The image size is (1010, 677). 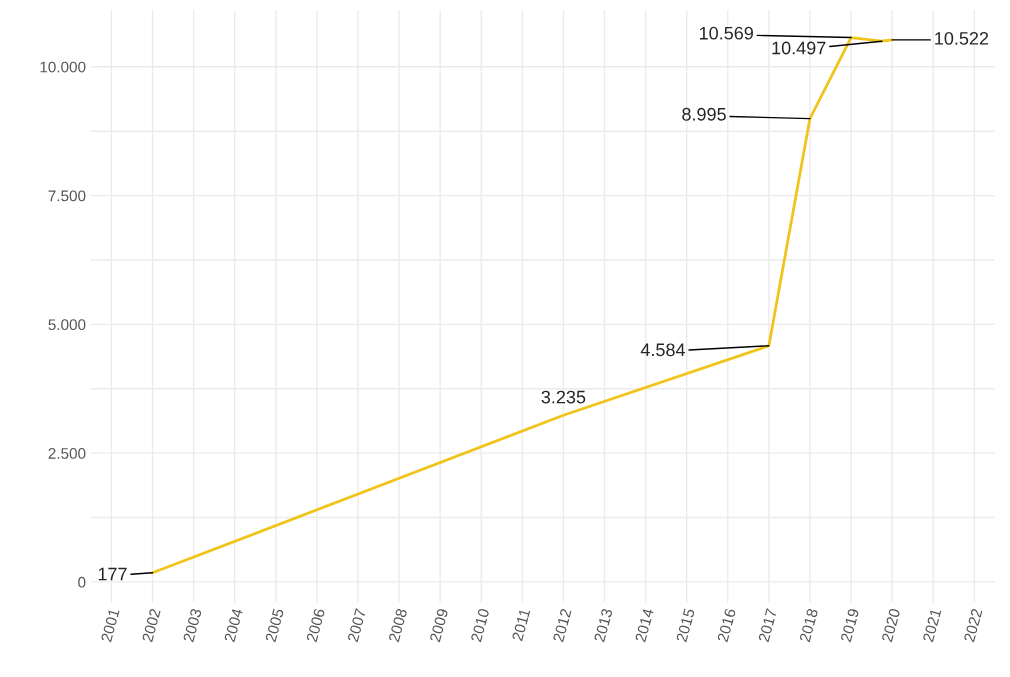 I want to click on x-tick-label: 2010, so click(x=480, y=625).